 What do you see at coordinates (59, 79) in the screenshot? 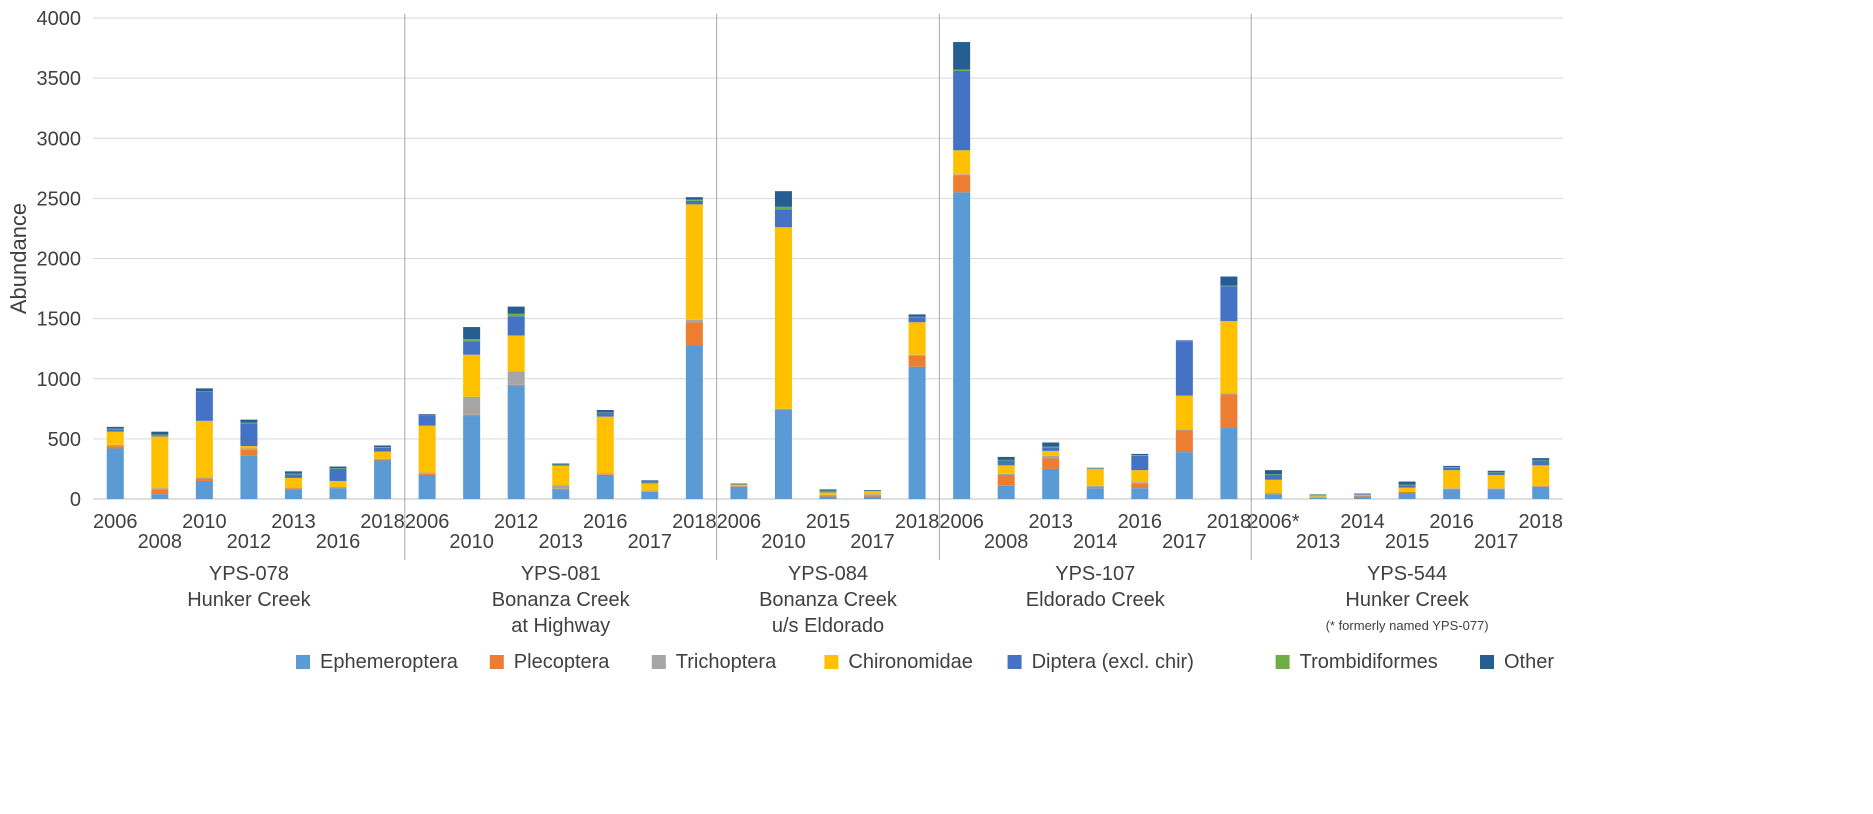
I see `y-tick-label: 3500` at bounding box center [59, 79].